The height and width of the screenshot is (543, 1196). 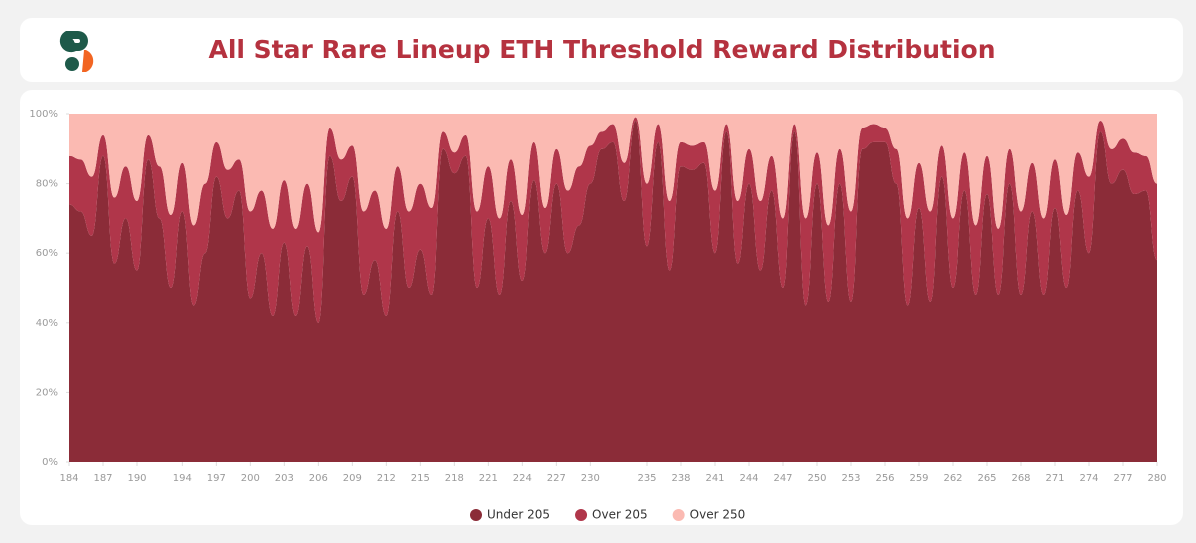 I want to click on x-tick-label: 227, so click(x=556, y=478).